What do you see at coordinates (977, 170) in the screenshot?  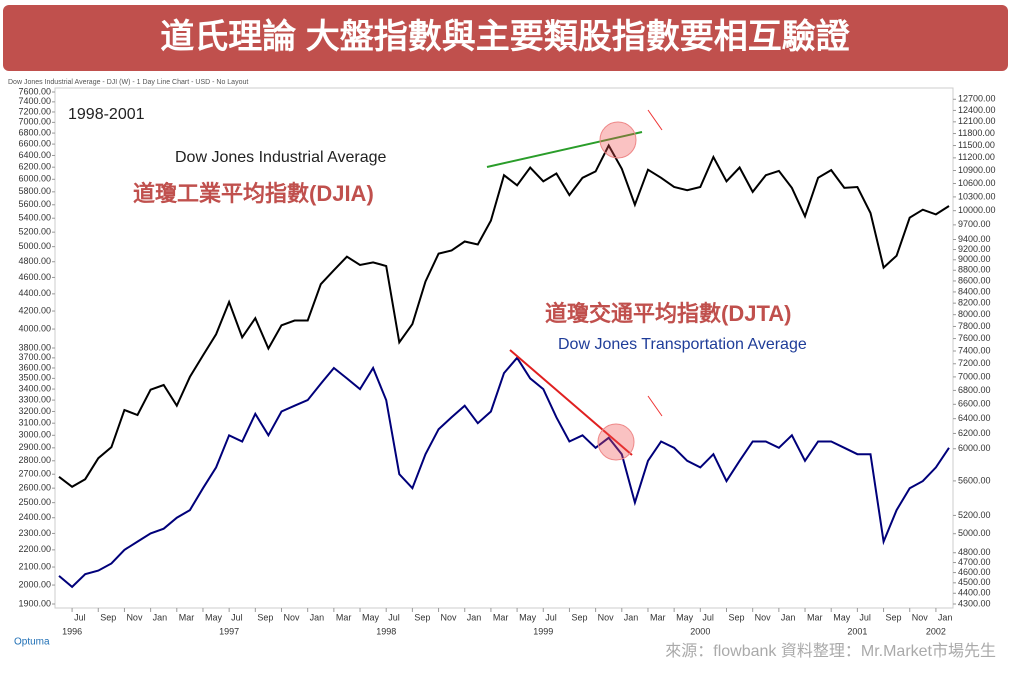 I see `y2-tick-label: 10900.00` at bounding box center [977, 170].